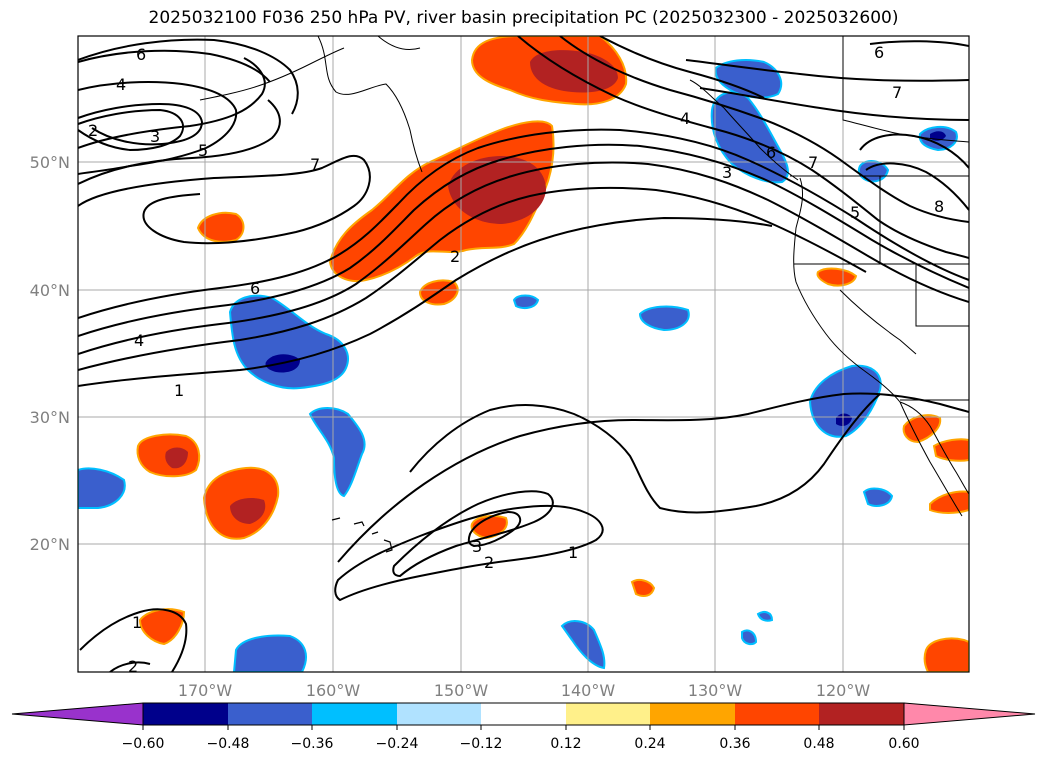 This screenshot has width=1047, height=765. What do you see at coordinates (969, 714) in the screenshot?
I see `colorbar-extend-right` at bounding box center [969, 714].